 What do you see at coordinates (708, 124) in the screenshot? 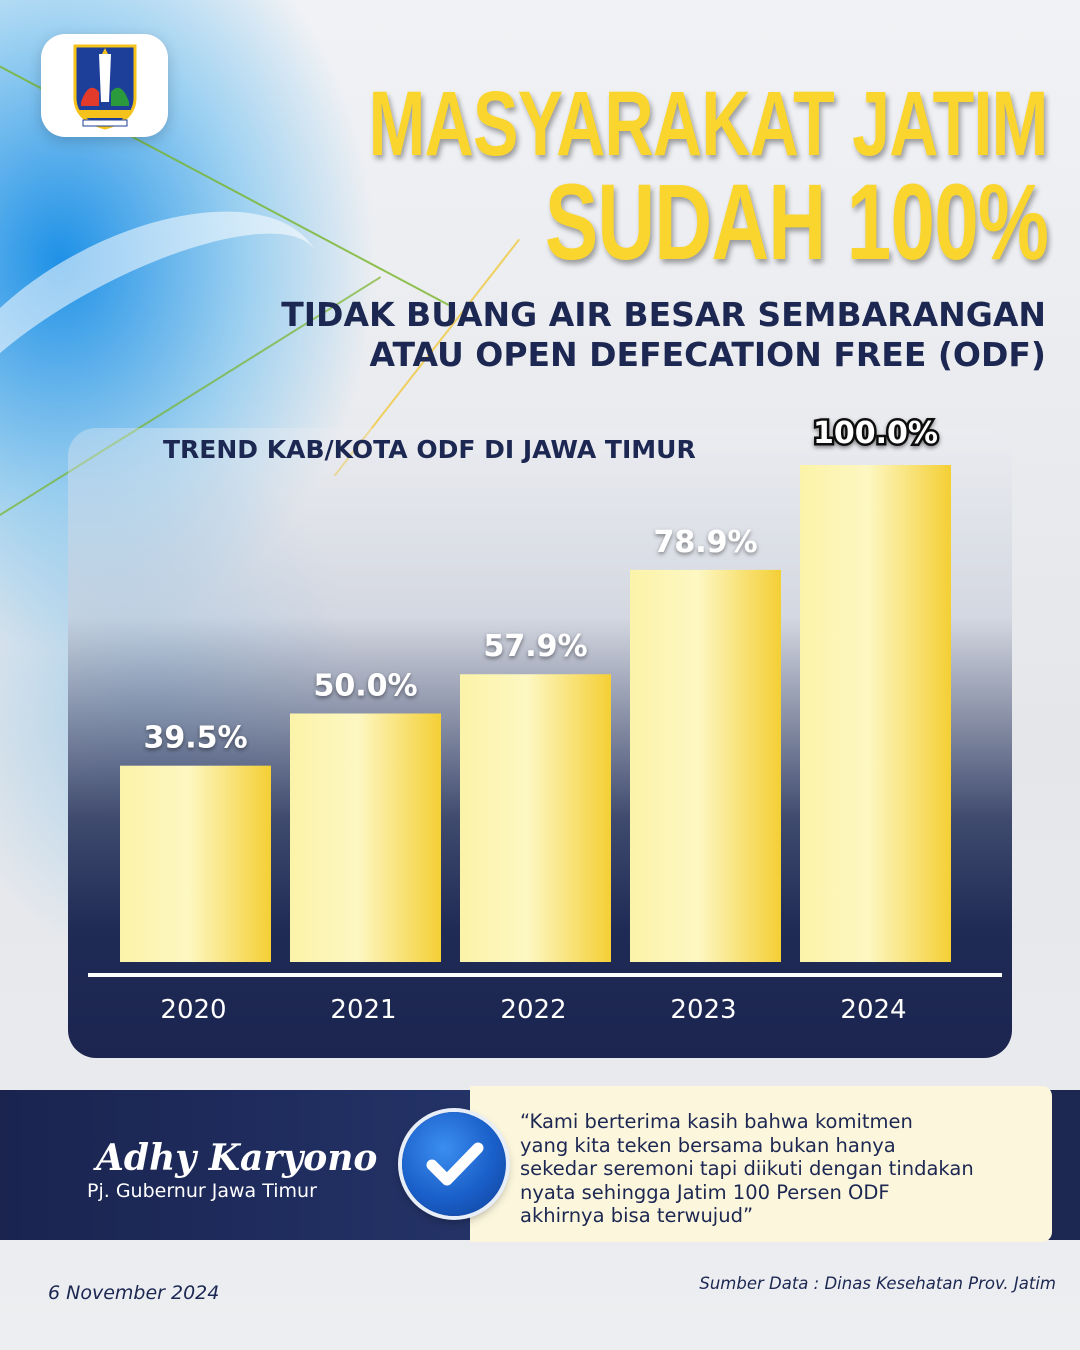
I see `headline-line-1: MASYARAKAT JATIM` at bounding box center [708, 124].